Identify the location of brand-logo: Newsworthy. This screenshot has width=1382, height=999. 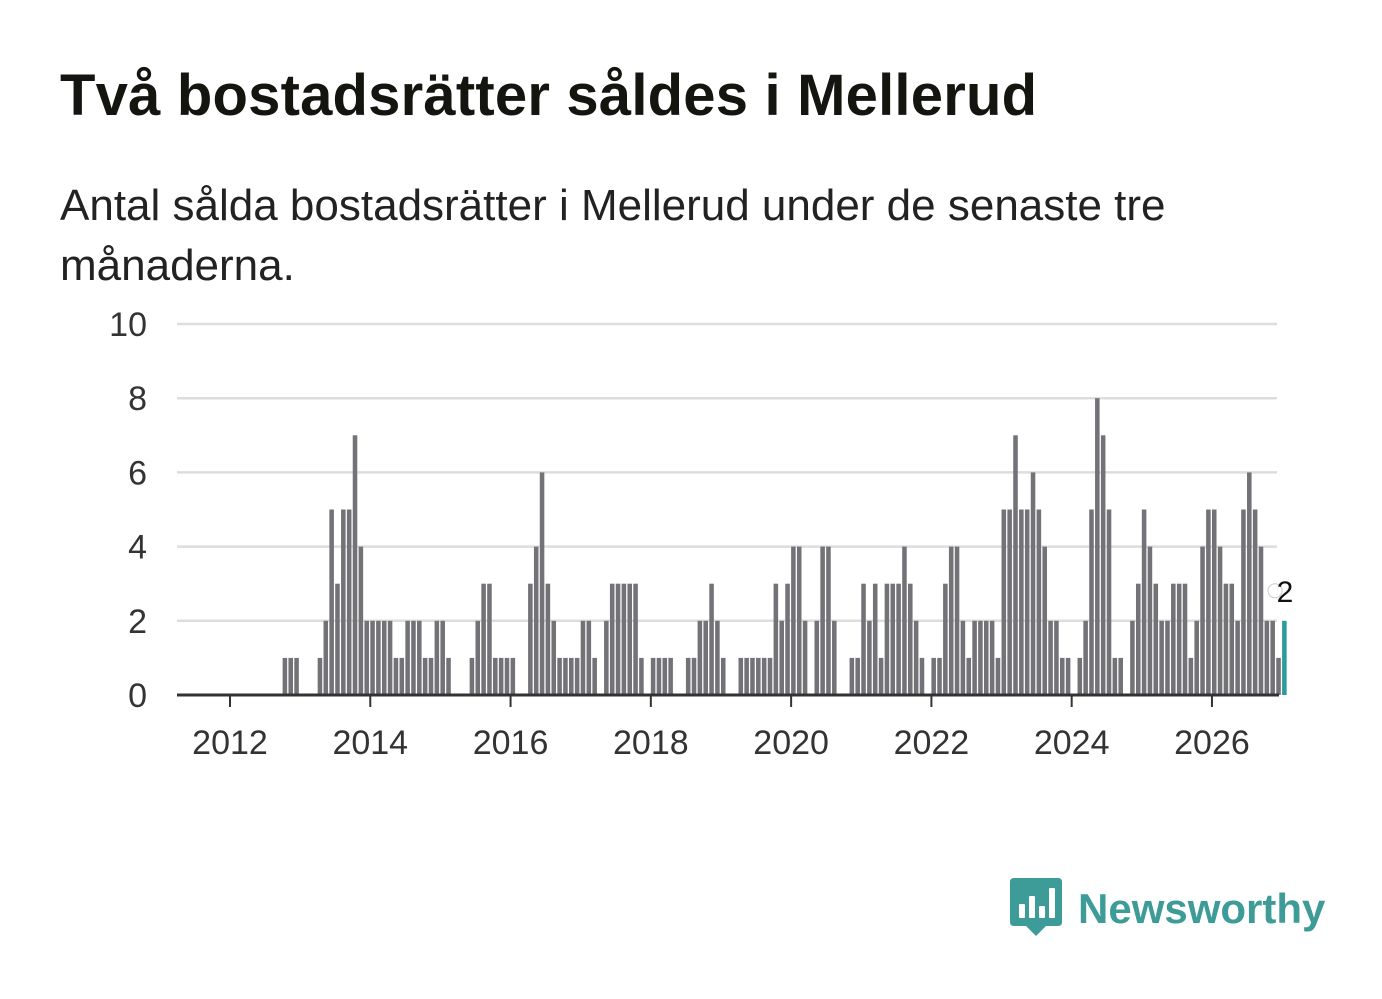
(1167, 909).